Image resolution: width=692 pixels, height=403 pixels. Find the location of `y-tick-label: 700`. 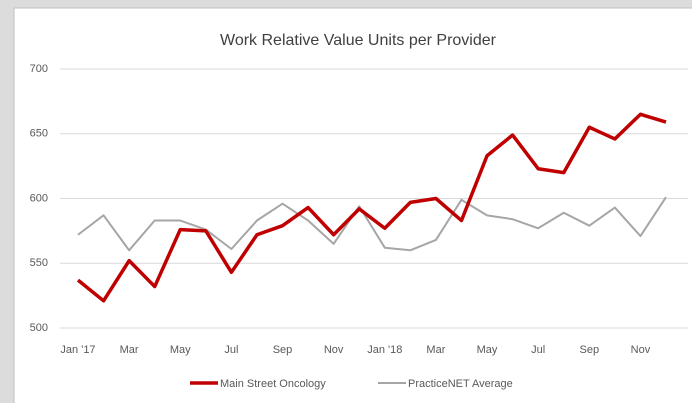

y-tick-label: 700 is located at coordinates (39, 69).